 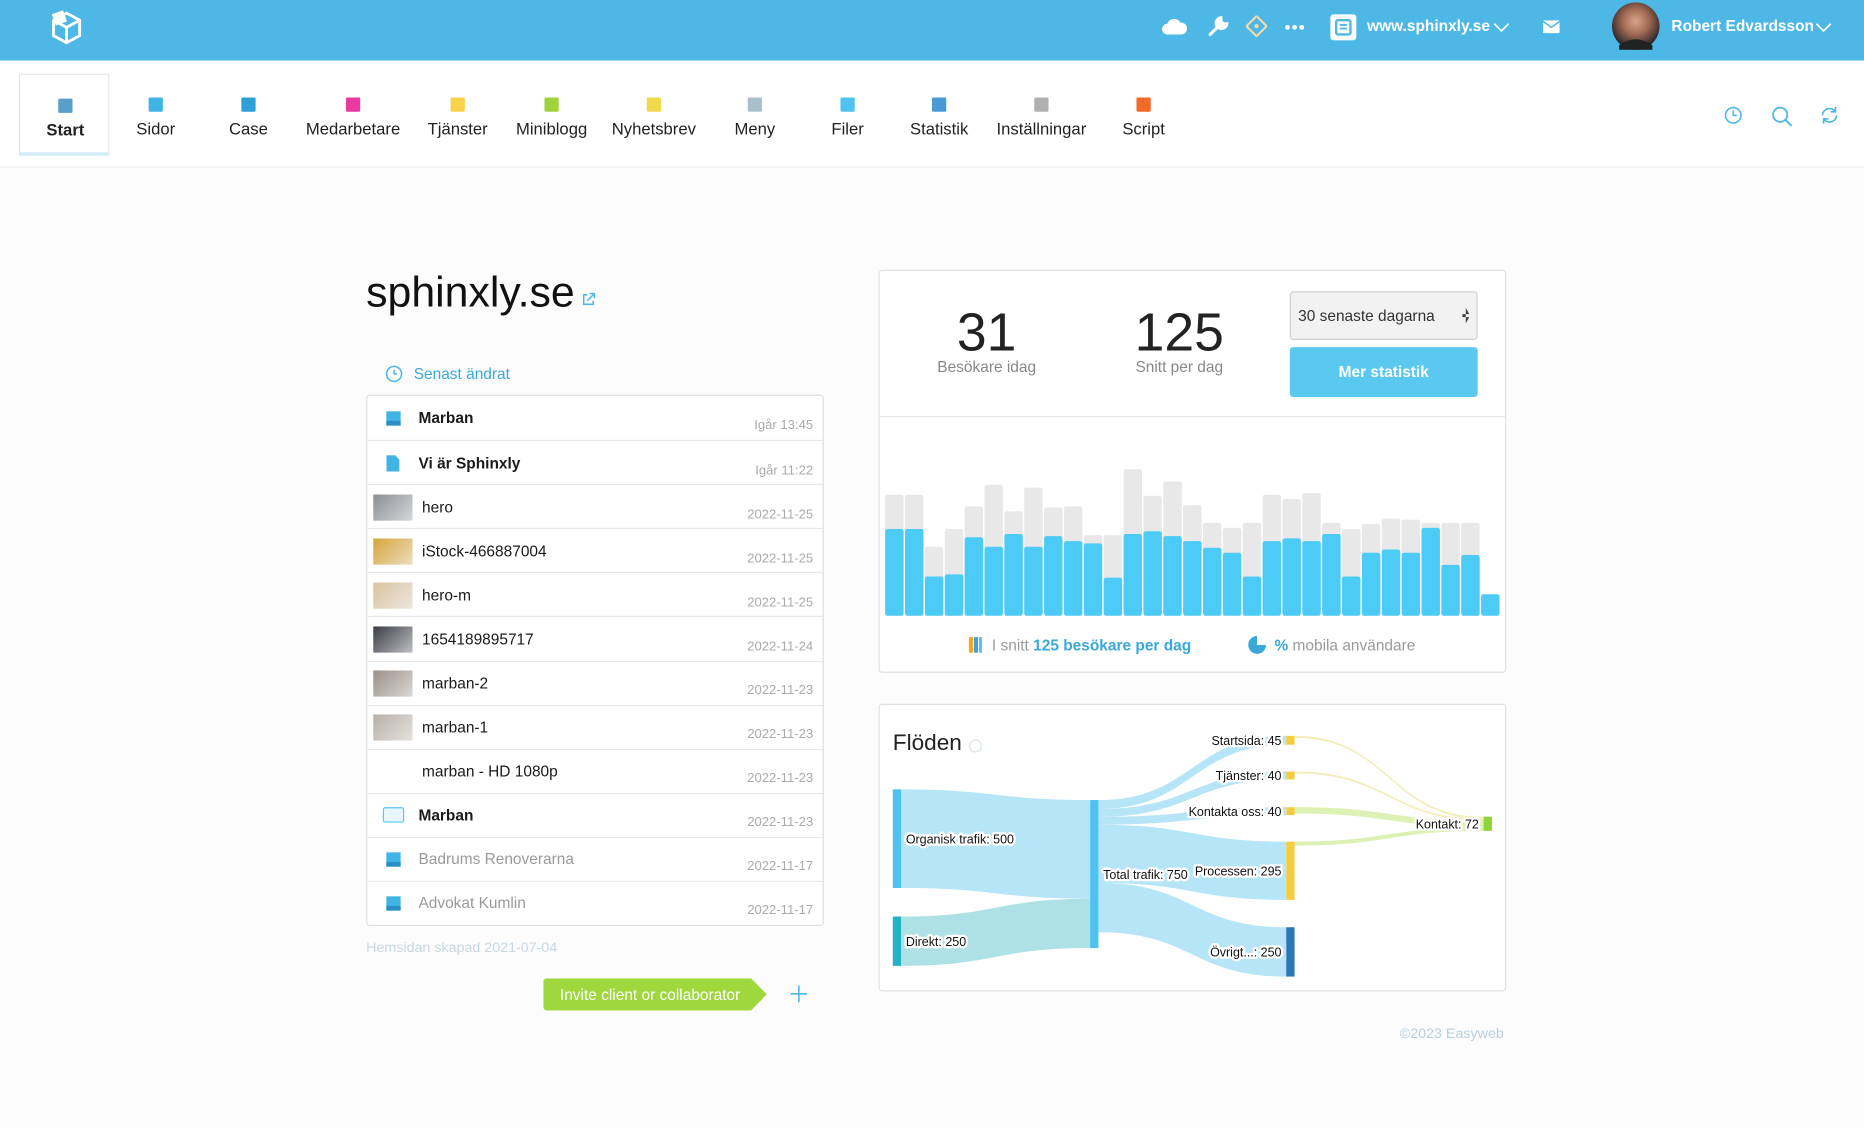 What do you see at coordinates (847, 115) in the screenshot?
I see `nav-item: Filer` at bounding box center [847, 115].